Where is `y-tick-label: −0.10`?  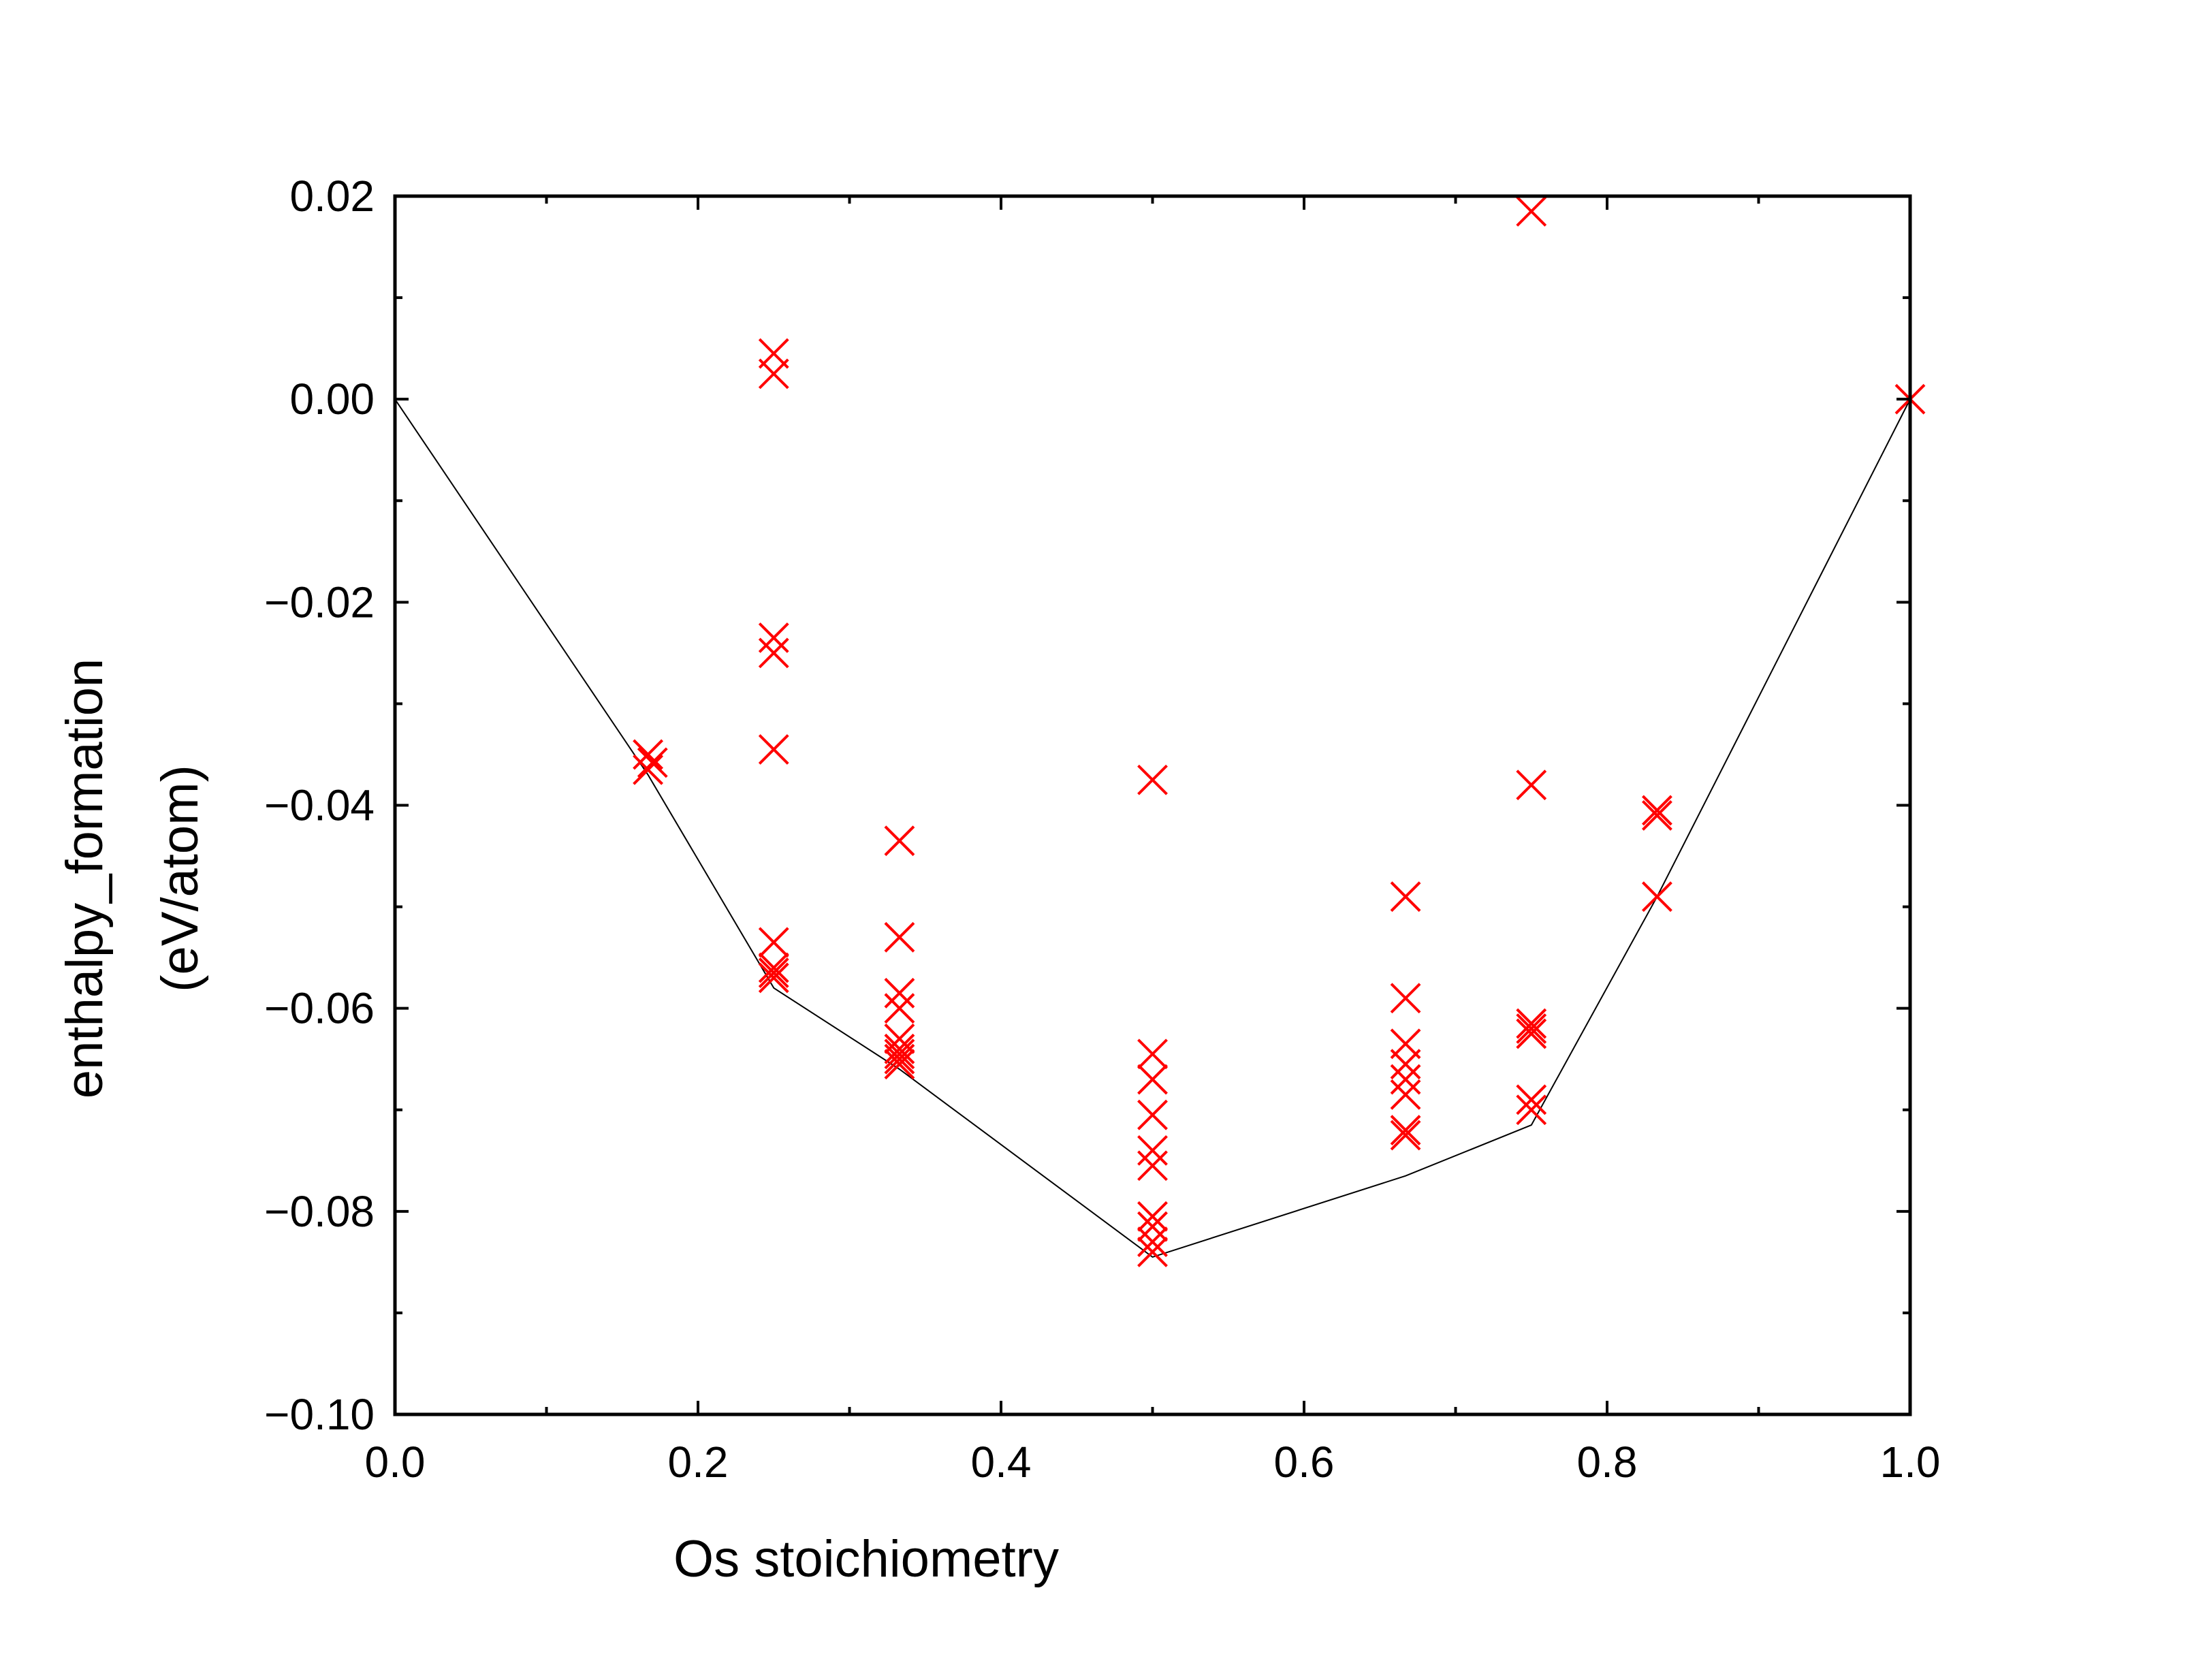 y-tick-label: −0.10 is located at coordinates (319, 1414).